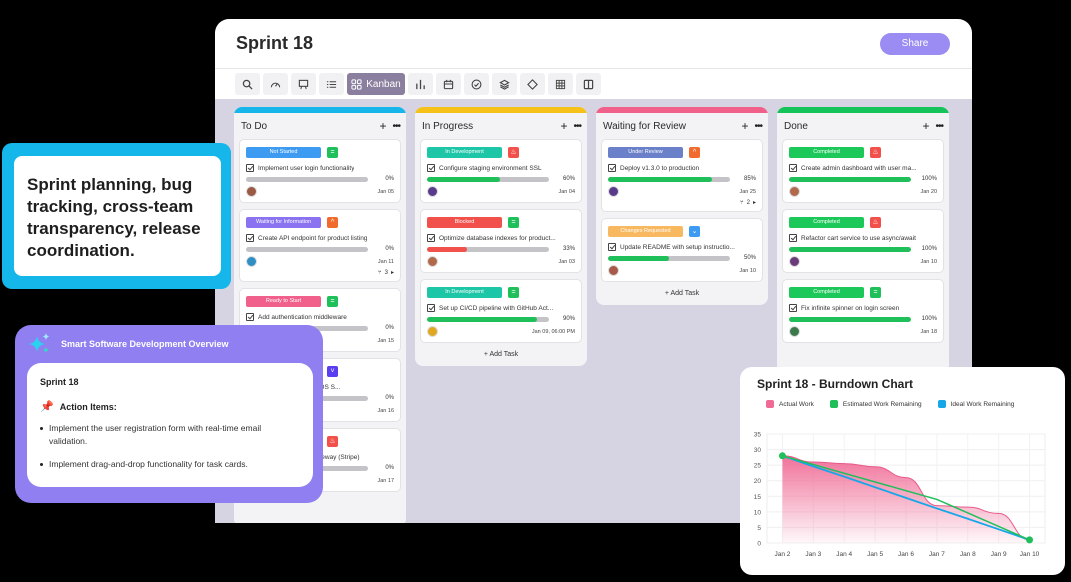  I want to click on list-view-button, so click(331, 84).